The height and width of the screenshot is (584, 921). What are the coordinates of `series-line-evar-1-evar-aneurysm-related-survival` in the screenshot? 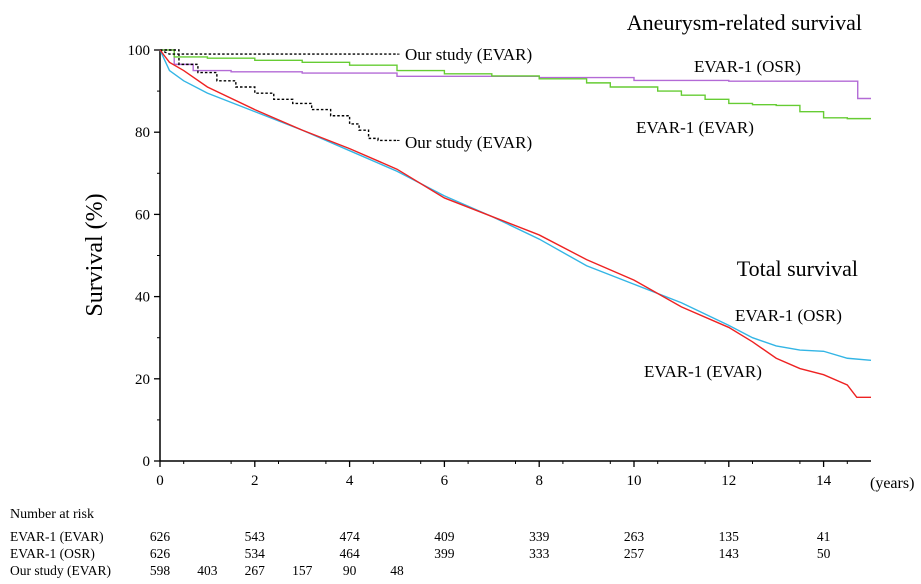 It's located at (515, 84).